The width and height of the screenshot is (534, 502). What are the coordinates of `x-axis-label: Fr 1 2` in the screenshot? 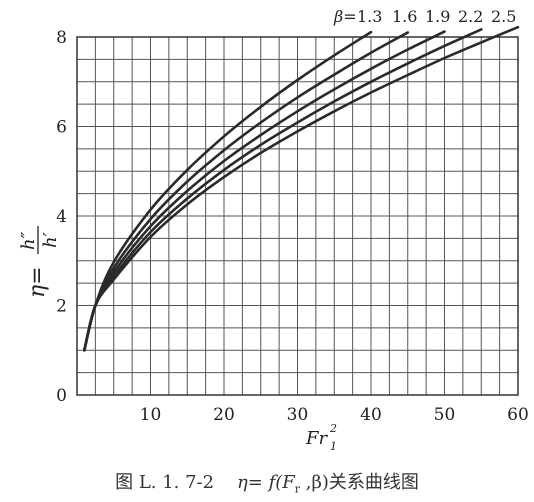 It's located at (321, 437).